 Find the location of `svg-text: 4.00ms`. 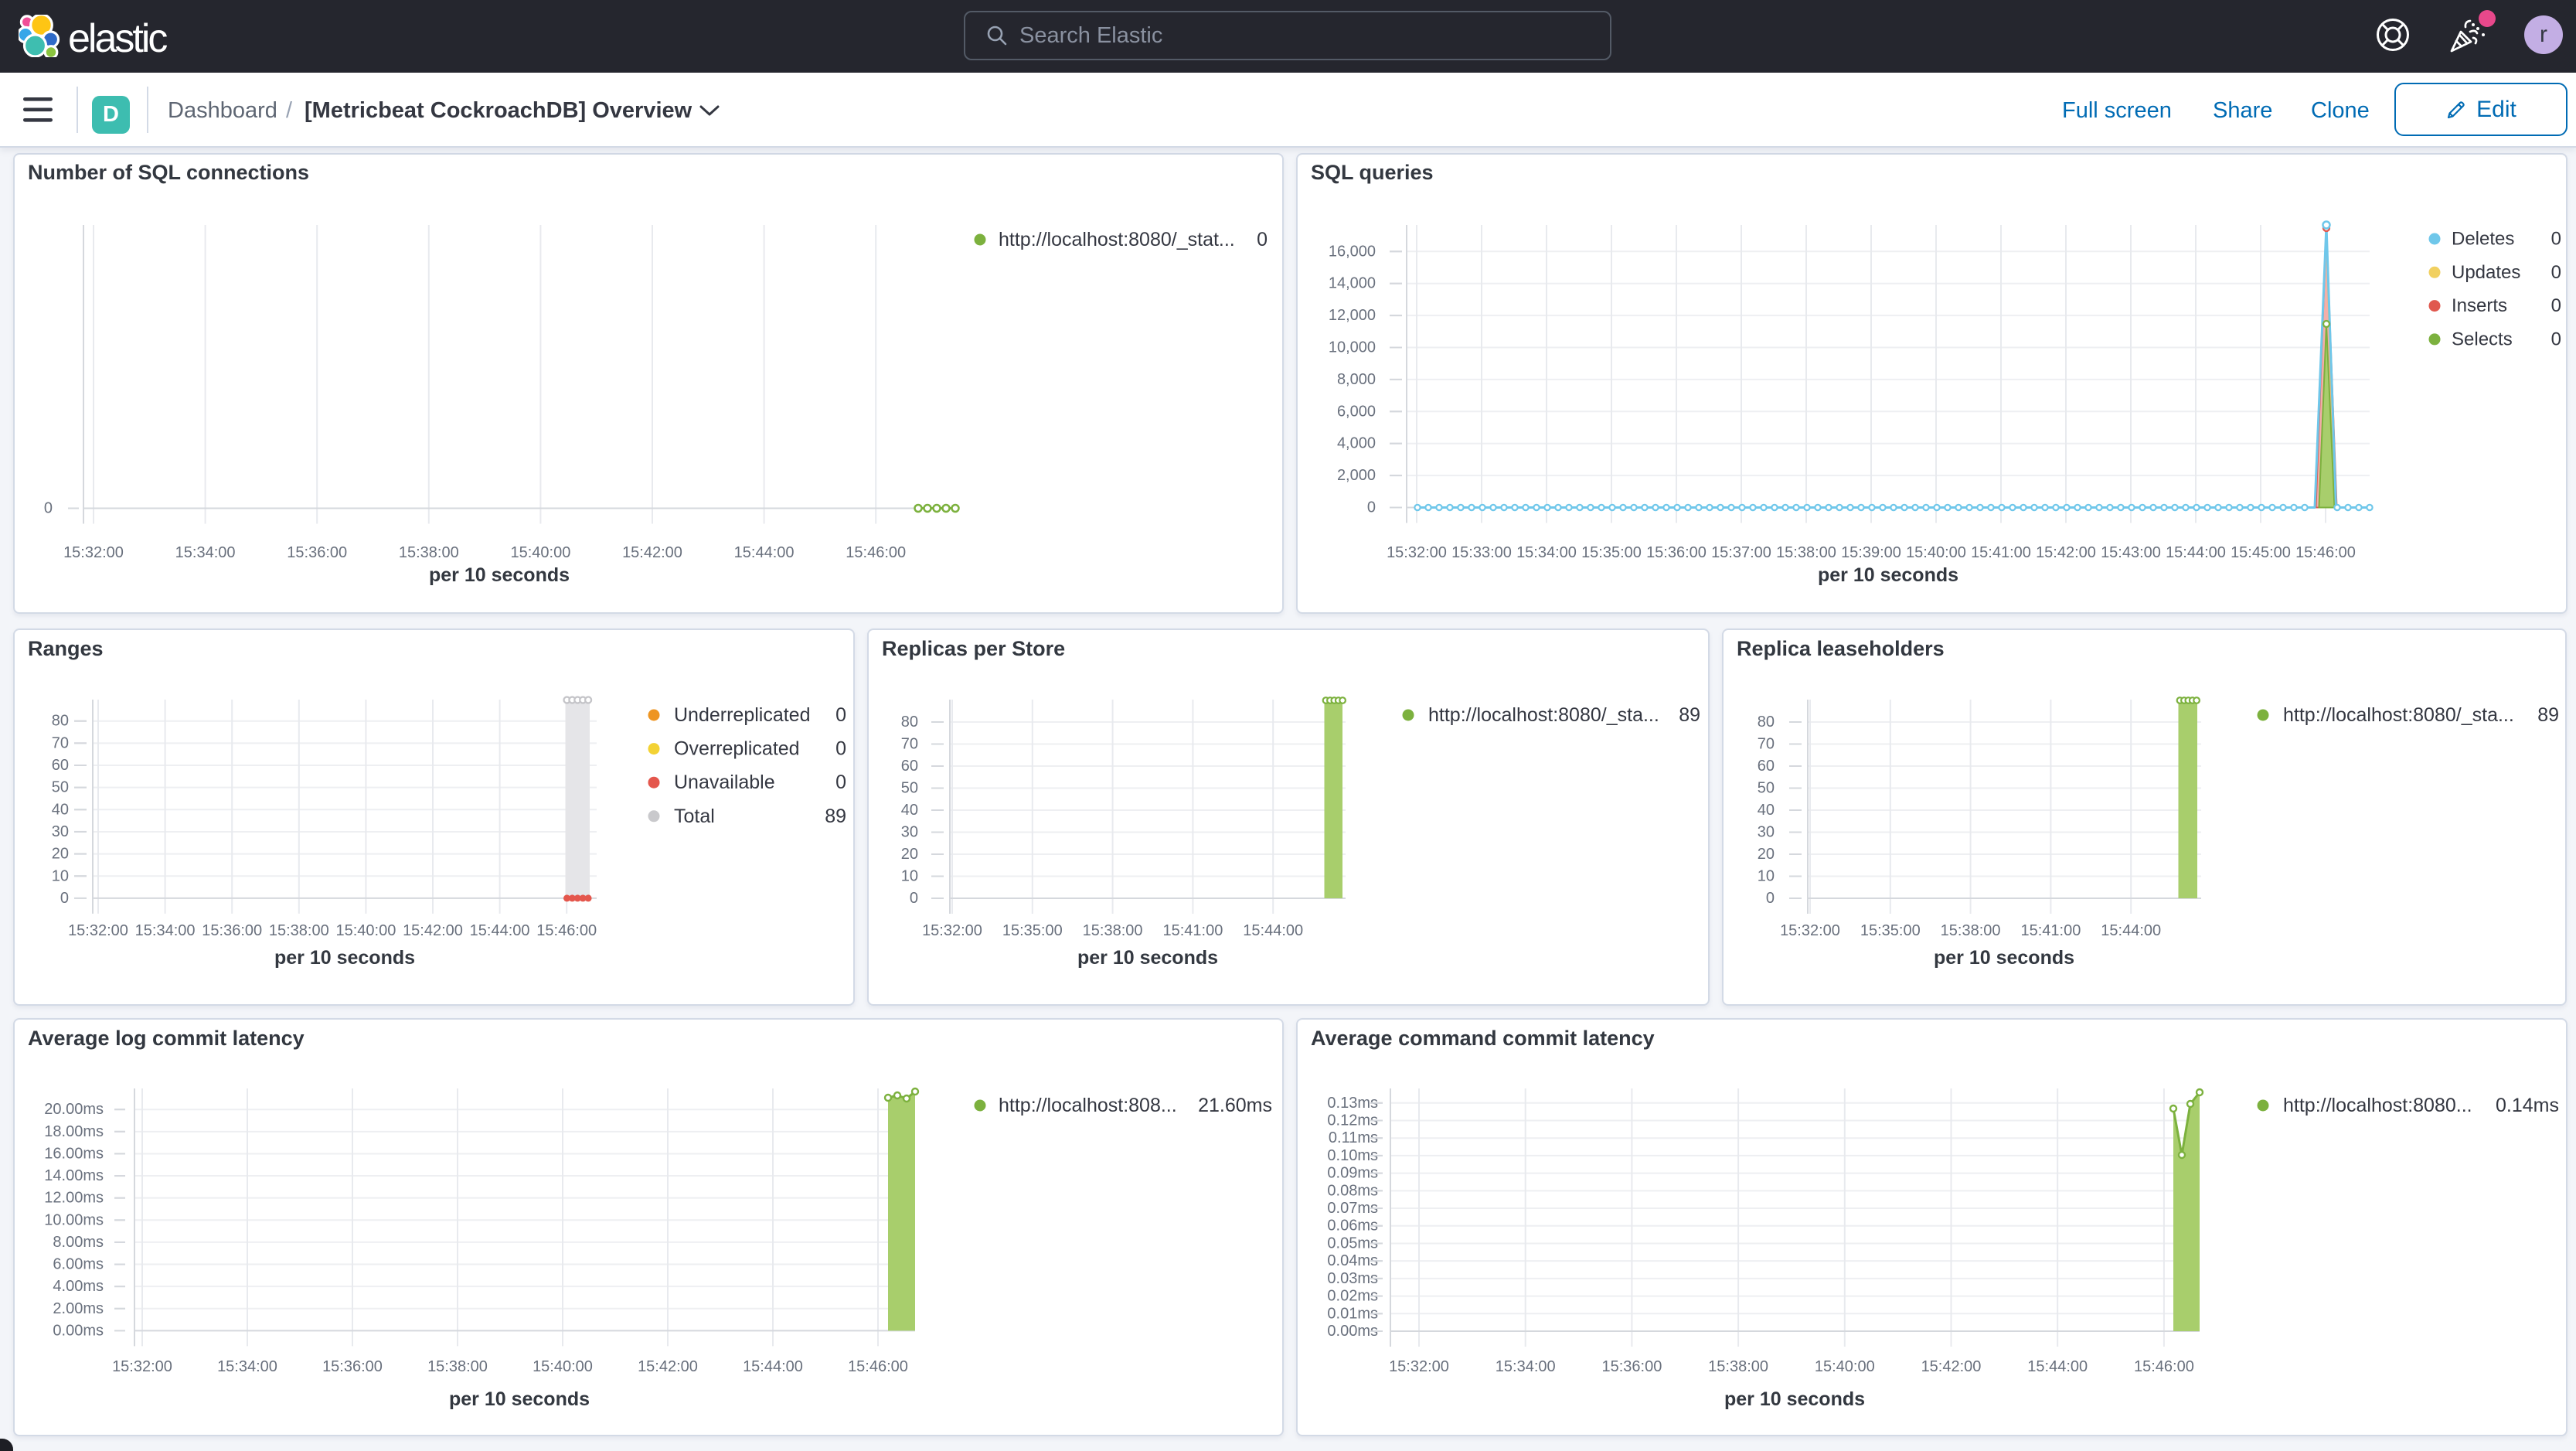

svg-text: 4.00ms is located at coordinates (78, 1286).